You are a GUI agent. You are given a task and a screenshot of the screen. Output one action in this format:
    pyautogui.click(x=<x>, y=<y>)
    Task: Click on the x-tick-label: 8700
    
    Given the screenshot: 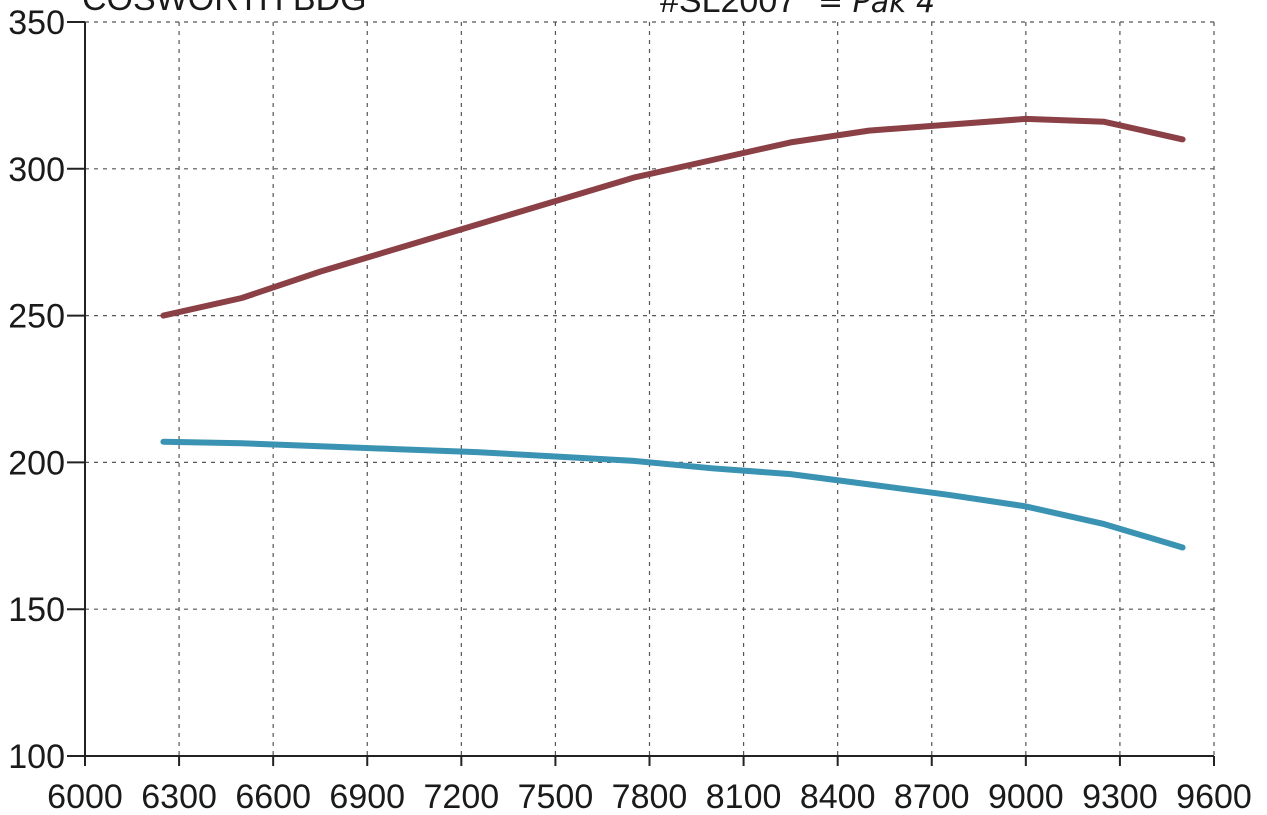 What is the action you would take?
    pyautogui.click(x=932, y=796)
    